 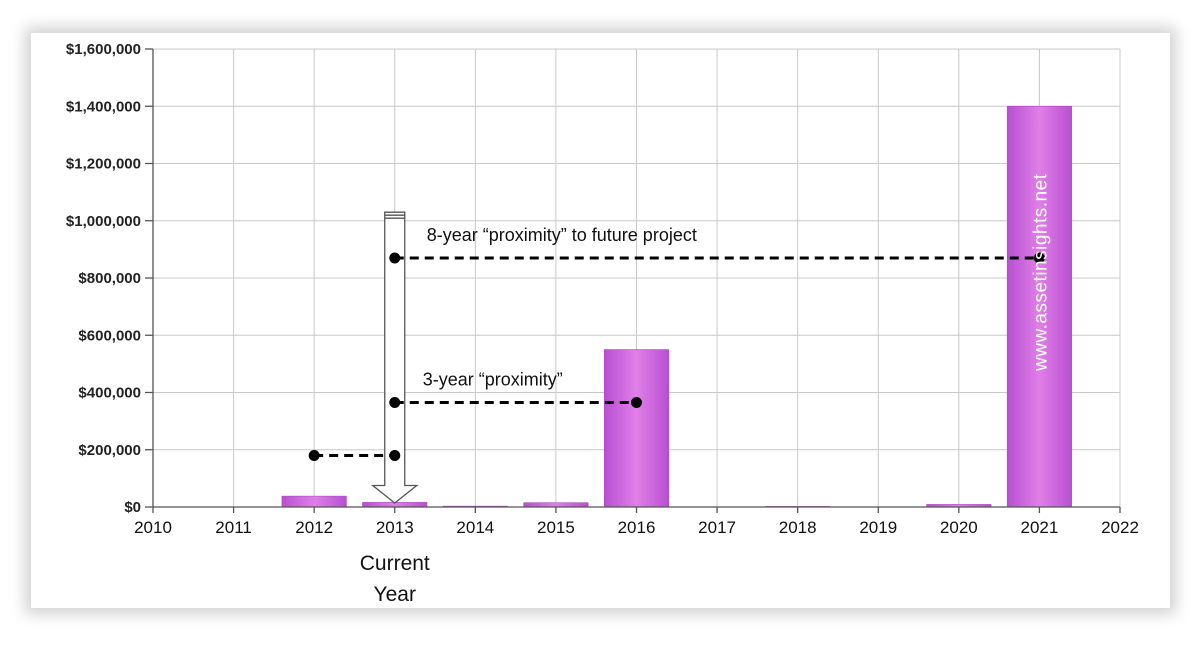 I want to click on long-proximity-start-dot, so click(x=395, y=258).